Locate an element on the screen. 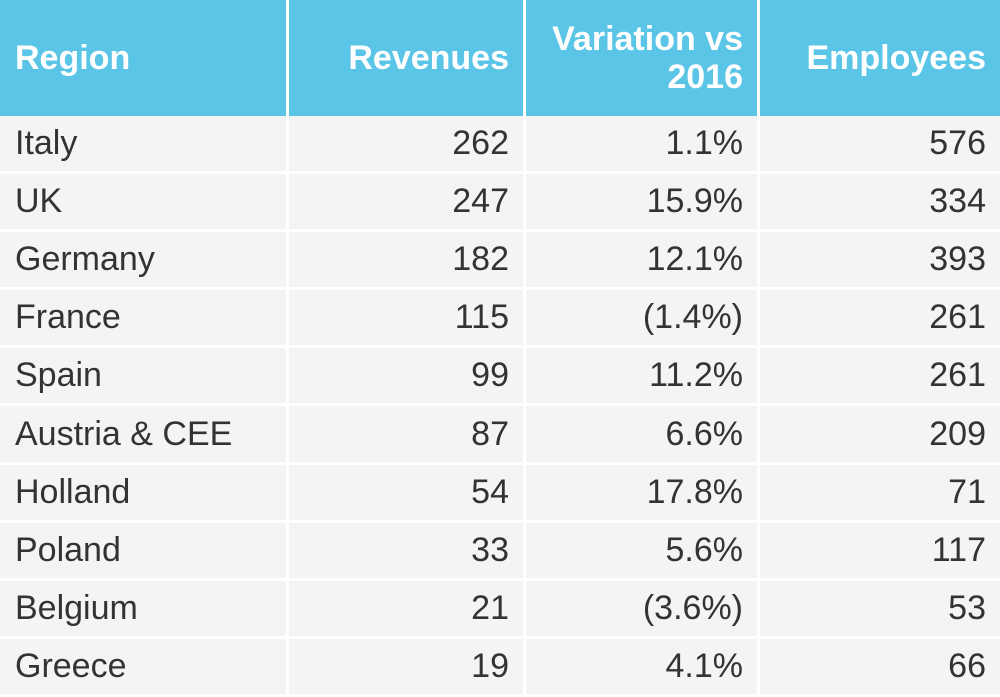 Image resolution: width=1000 pixels, height=697 pixels. table-cell-employees: 209 is located at coordinates (880, 435).